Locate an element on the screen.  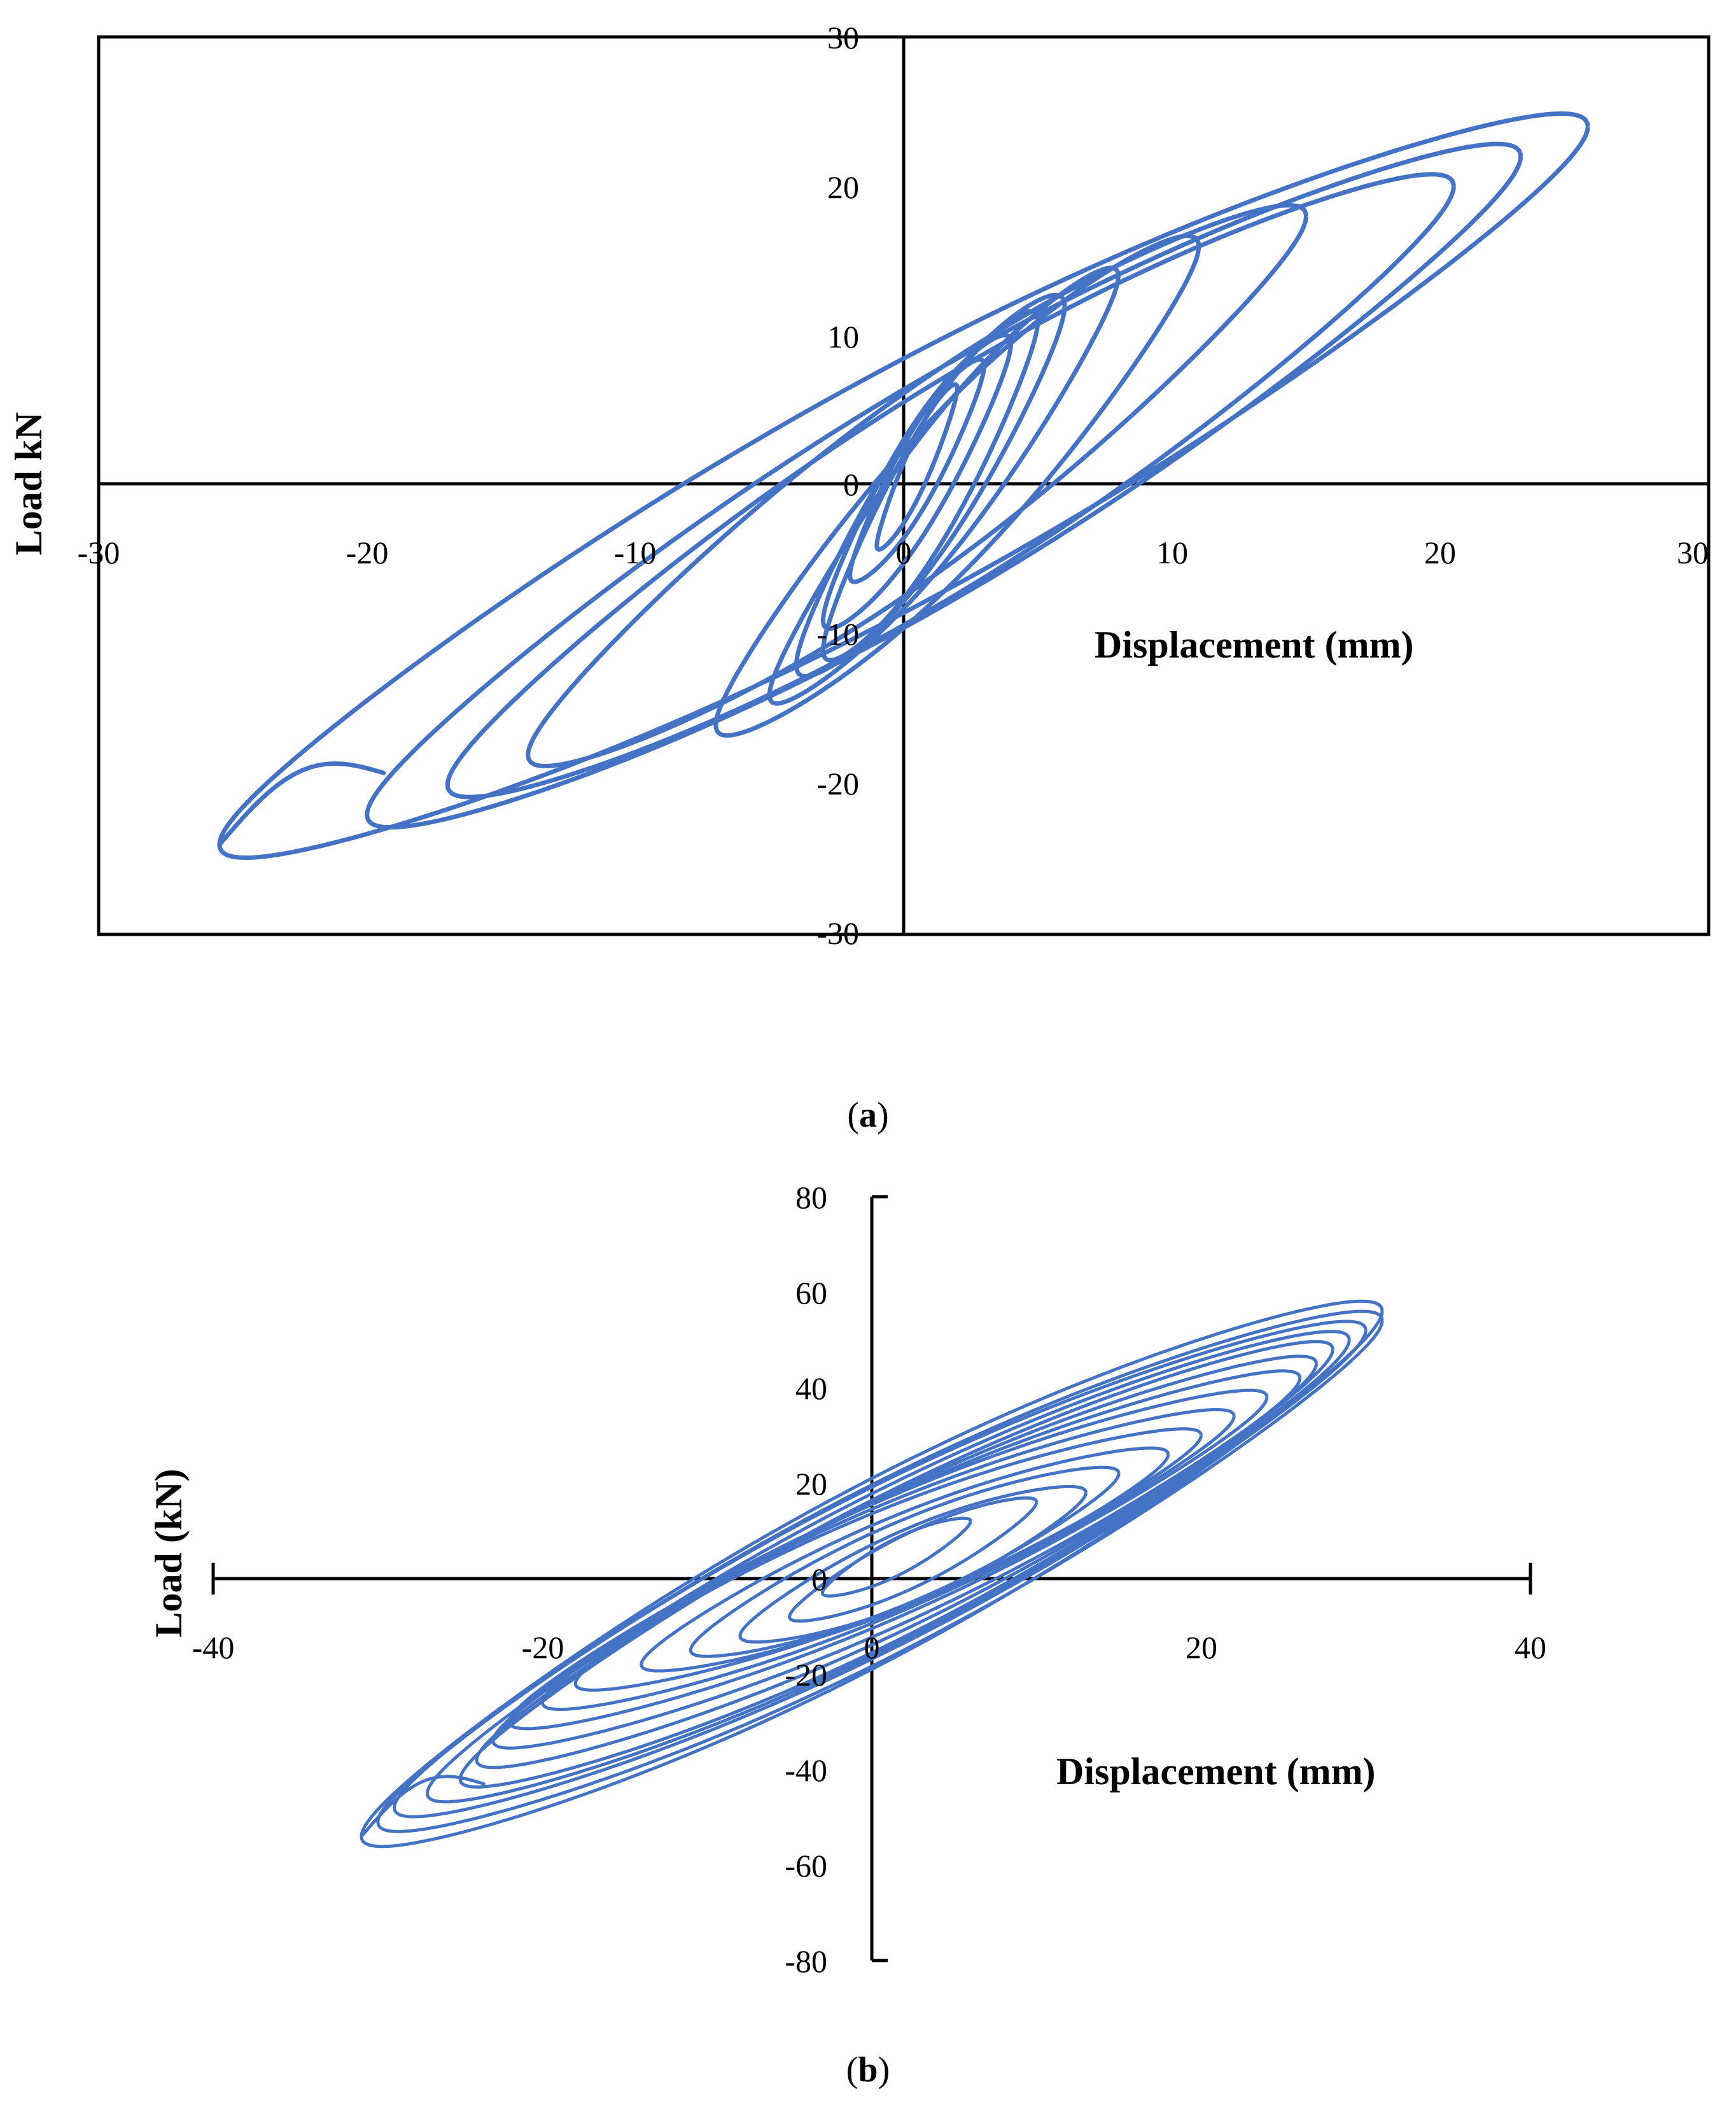
y-tick-a-5: -20 is located at coordinates (837, 783).